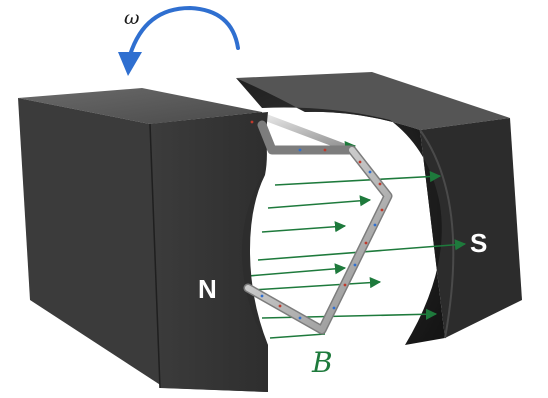 Image resolution: width=548 pixels, height=398 pixels. I want to click on magnetic-field-label: B, so click(322, 362).